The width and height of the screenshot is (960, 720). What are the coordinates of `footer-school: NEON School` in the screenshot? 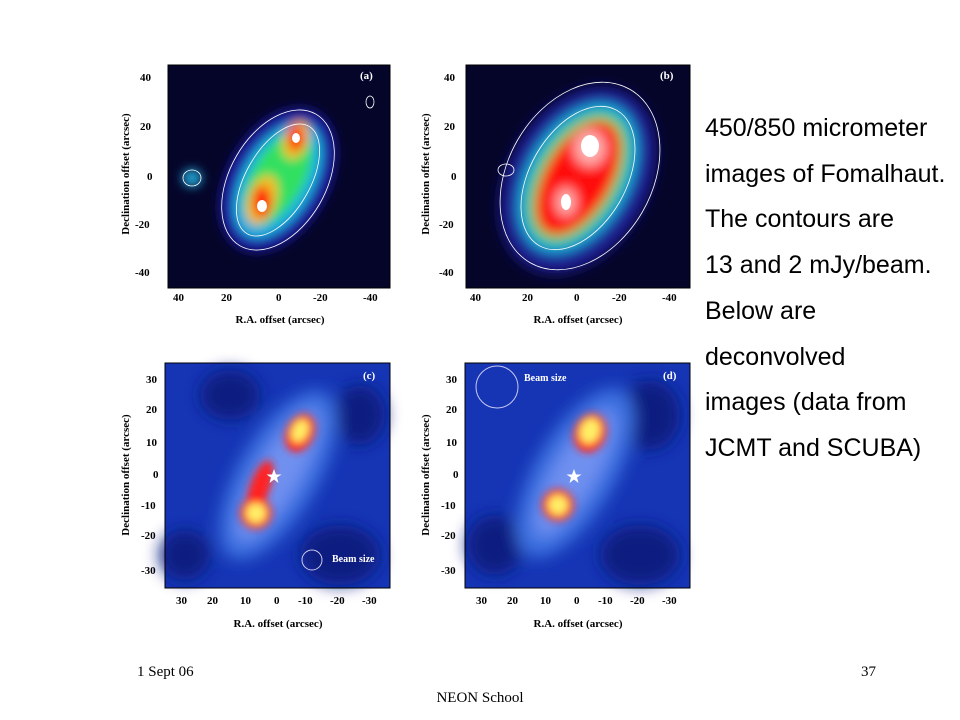 It's located at (480, 698).